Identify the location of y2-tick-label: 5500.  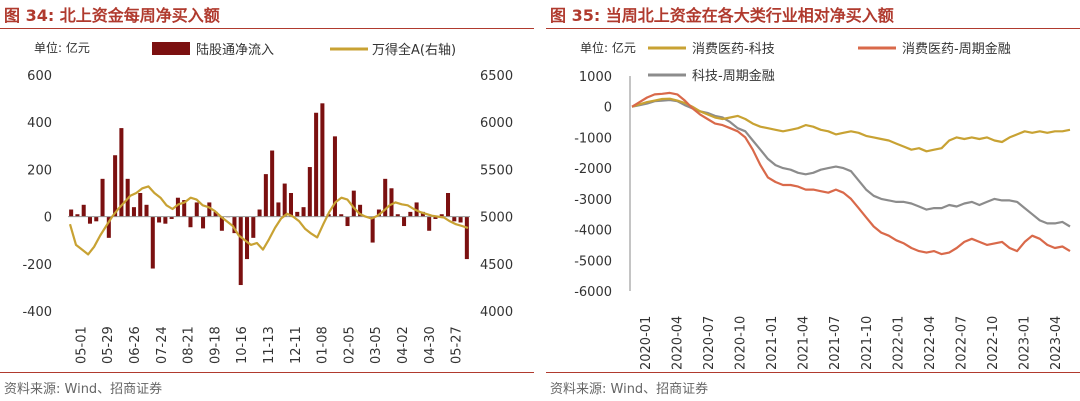
(496, 170).